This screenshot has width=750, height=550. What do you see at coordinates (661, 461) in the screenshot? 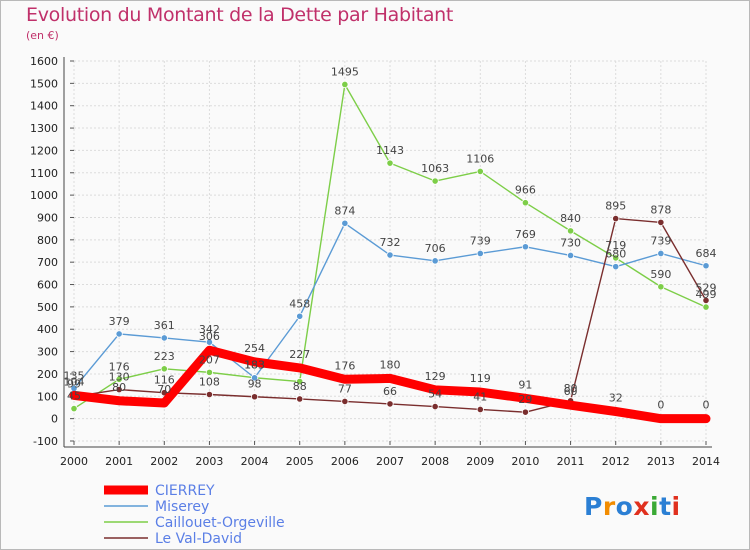
I see `x-tick-label: 2013` at bounding box center [661, 461].